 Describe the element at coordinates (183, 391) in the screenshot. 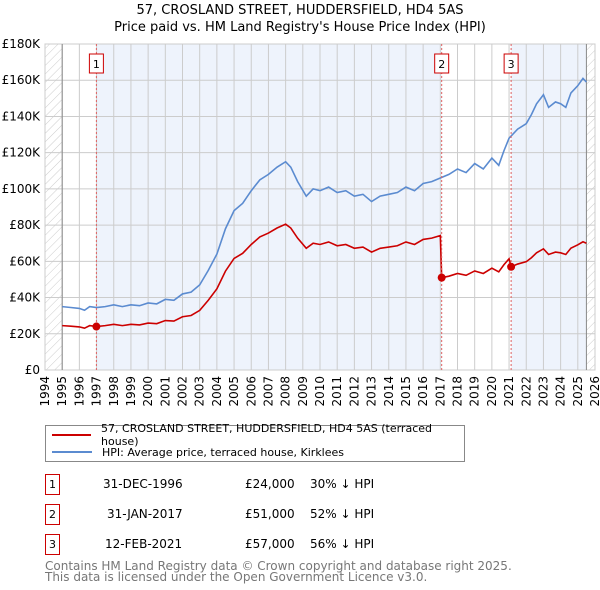

I see `x-tick-label: 2002` at that location.